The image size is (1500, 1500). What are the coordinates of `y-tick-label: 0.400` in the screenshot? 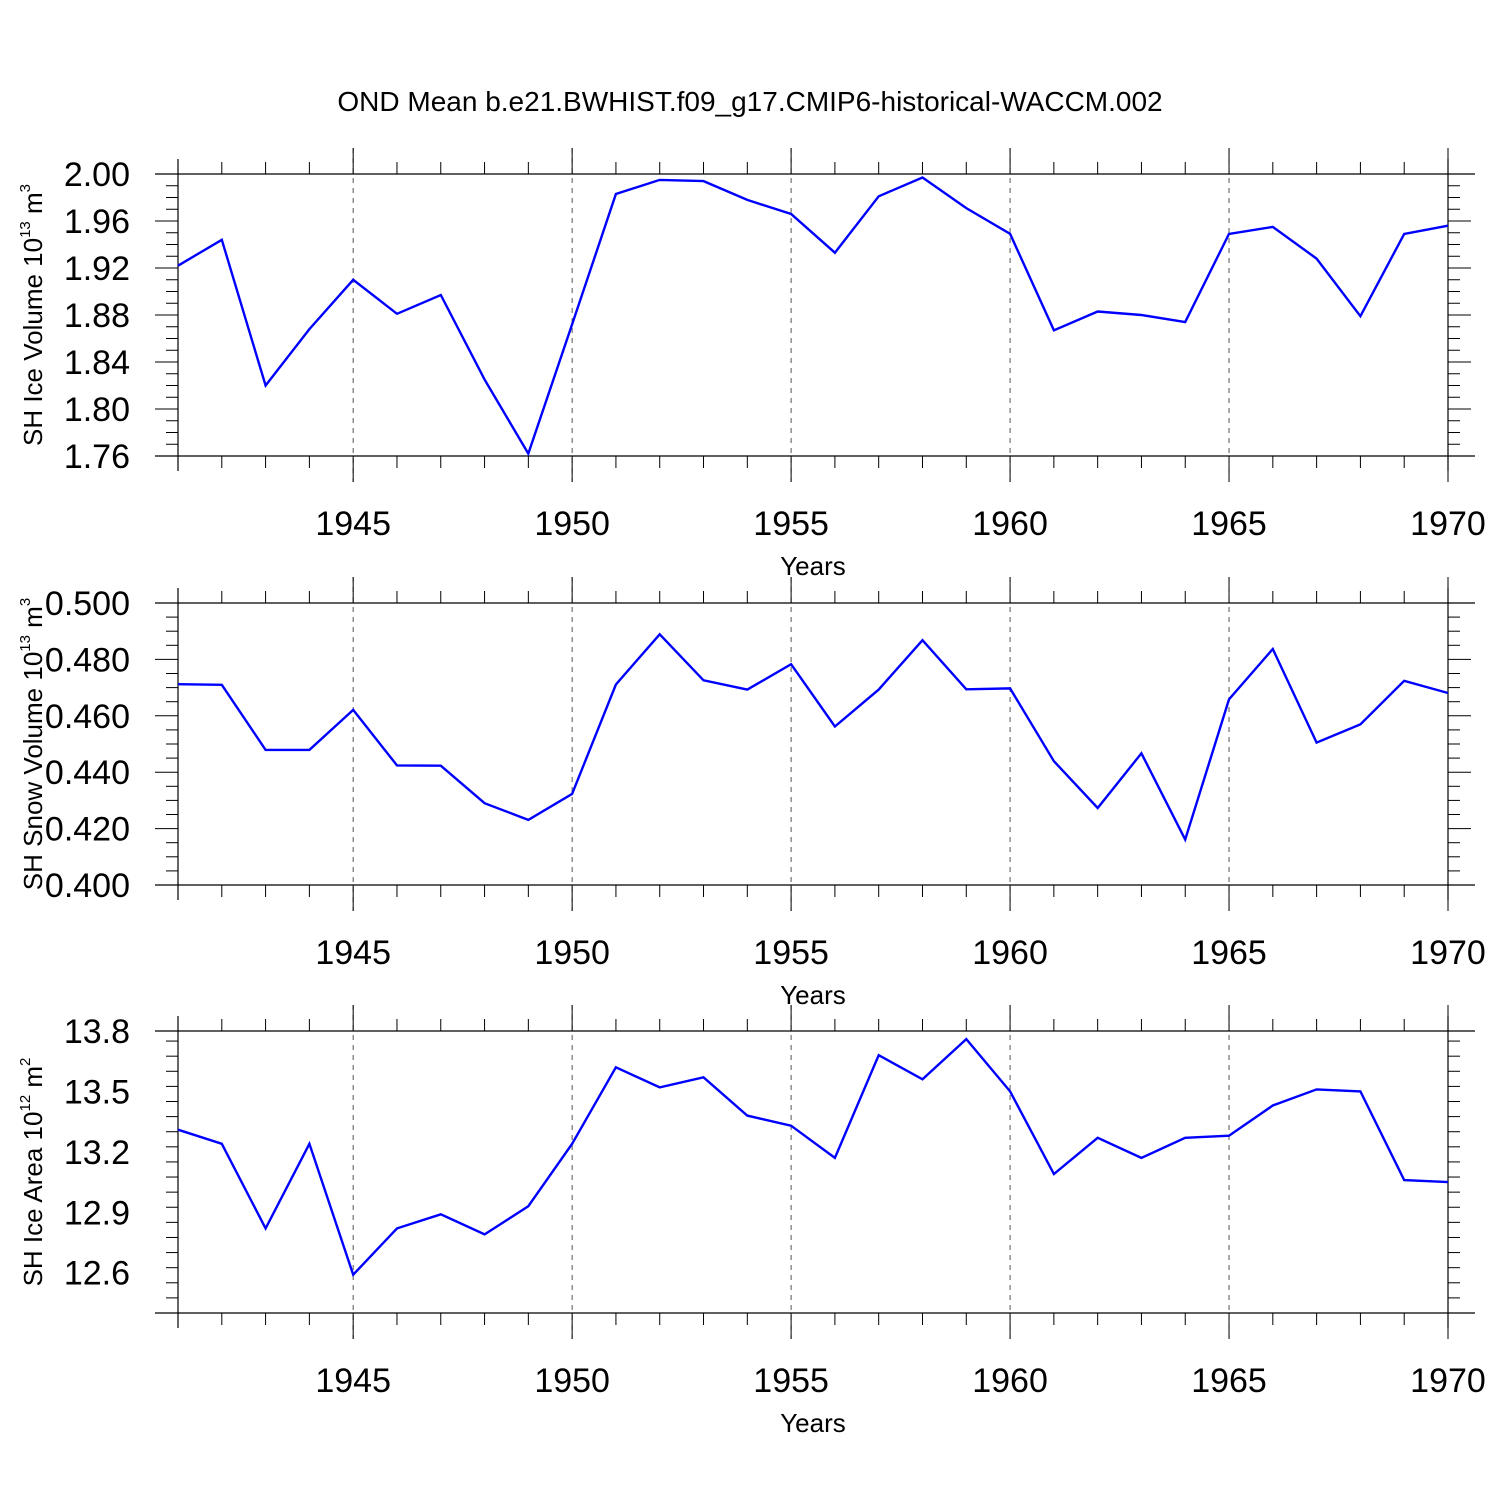 It's located at (87, 886).